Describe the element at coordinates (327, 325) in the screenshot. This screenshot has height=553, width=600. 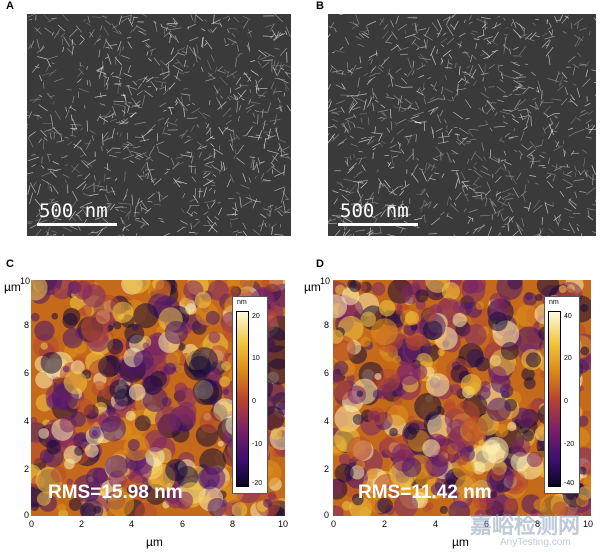
I see `y-tick-d: 8` at that location.